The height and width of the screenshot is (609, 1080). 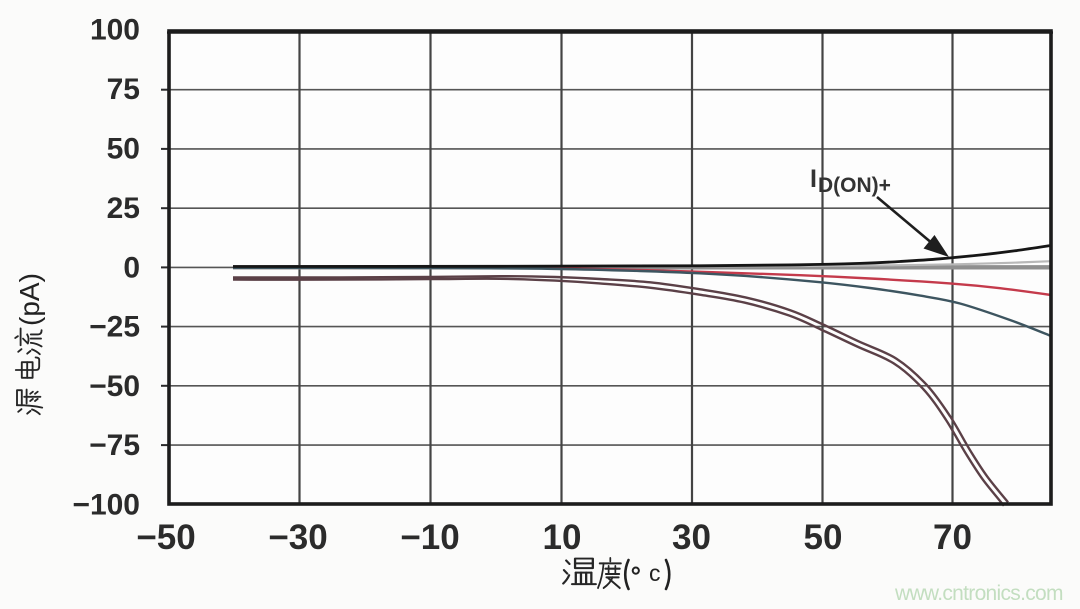 I want to click on svg-text: 10, so click(x=562, y=537).